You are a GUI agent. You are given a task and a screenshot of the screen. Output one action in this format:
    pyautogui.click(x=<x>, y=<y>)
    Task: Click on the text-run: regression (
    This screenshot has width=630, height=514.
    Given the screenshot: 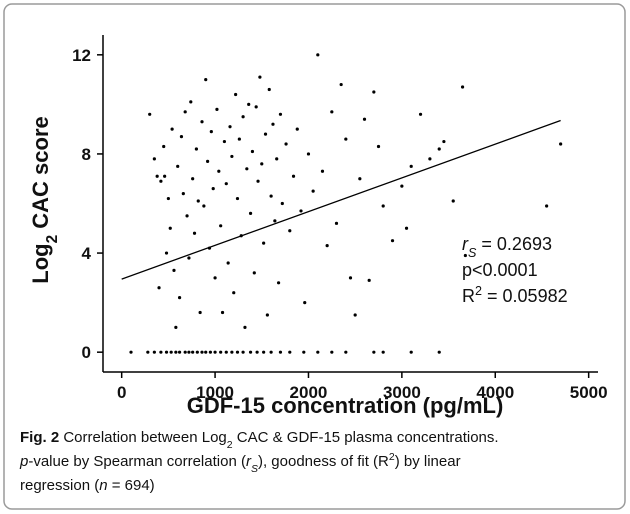 What is the action you would take?
    pyautogui.click(x=59, y=485)
    